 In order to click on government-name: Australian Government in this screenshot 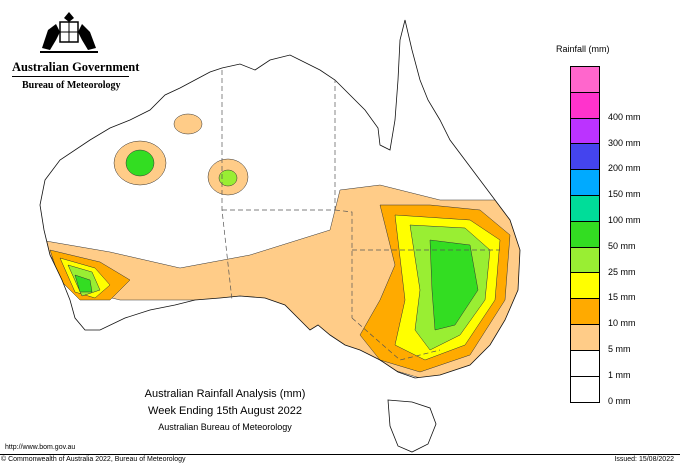, I will do `click(76, 67)`.